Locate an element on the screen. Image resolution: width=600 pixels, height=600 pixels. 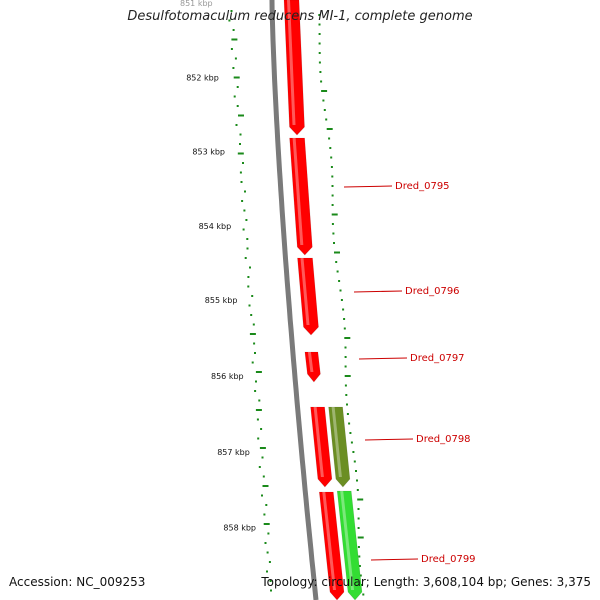
scale-tick-label: 853 kbp is located at coordinates (208, 152).